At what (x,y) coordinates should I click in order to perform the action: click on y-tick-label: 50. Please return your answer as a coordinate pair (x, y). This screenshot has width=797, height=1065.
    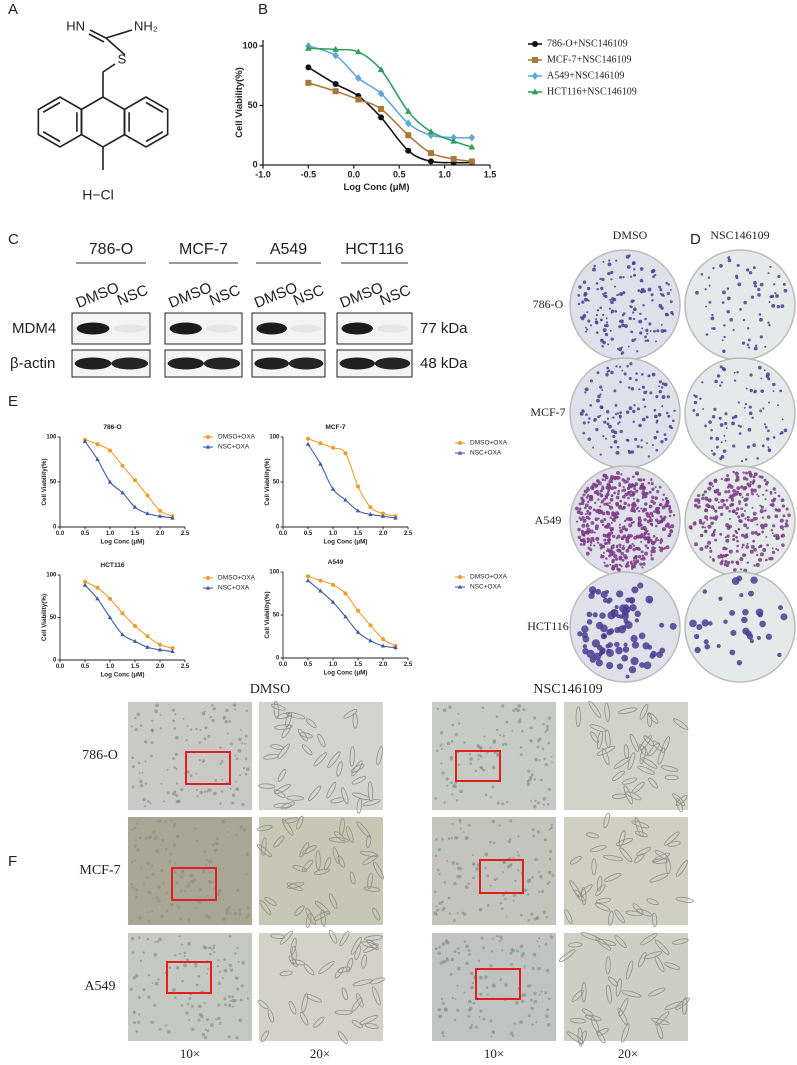
    Looking at the image, I should click on (53, 618).